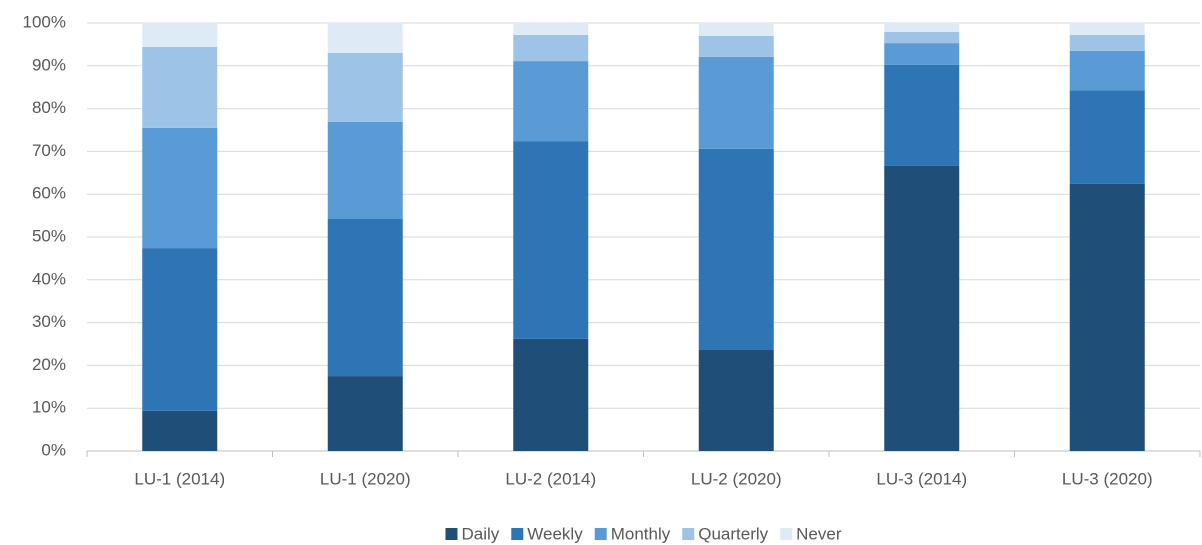  What do you see at coordinates (365, 478) in the screenshot?
I see `x-tick-label: LU-1 (2020)` at bounding box center [365, 478].